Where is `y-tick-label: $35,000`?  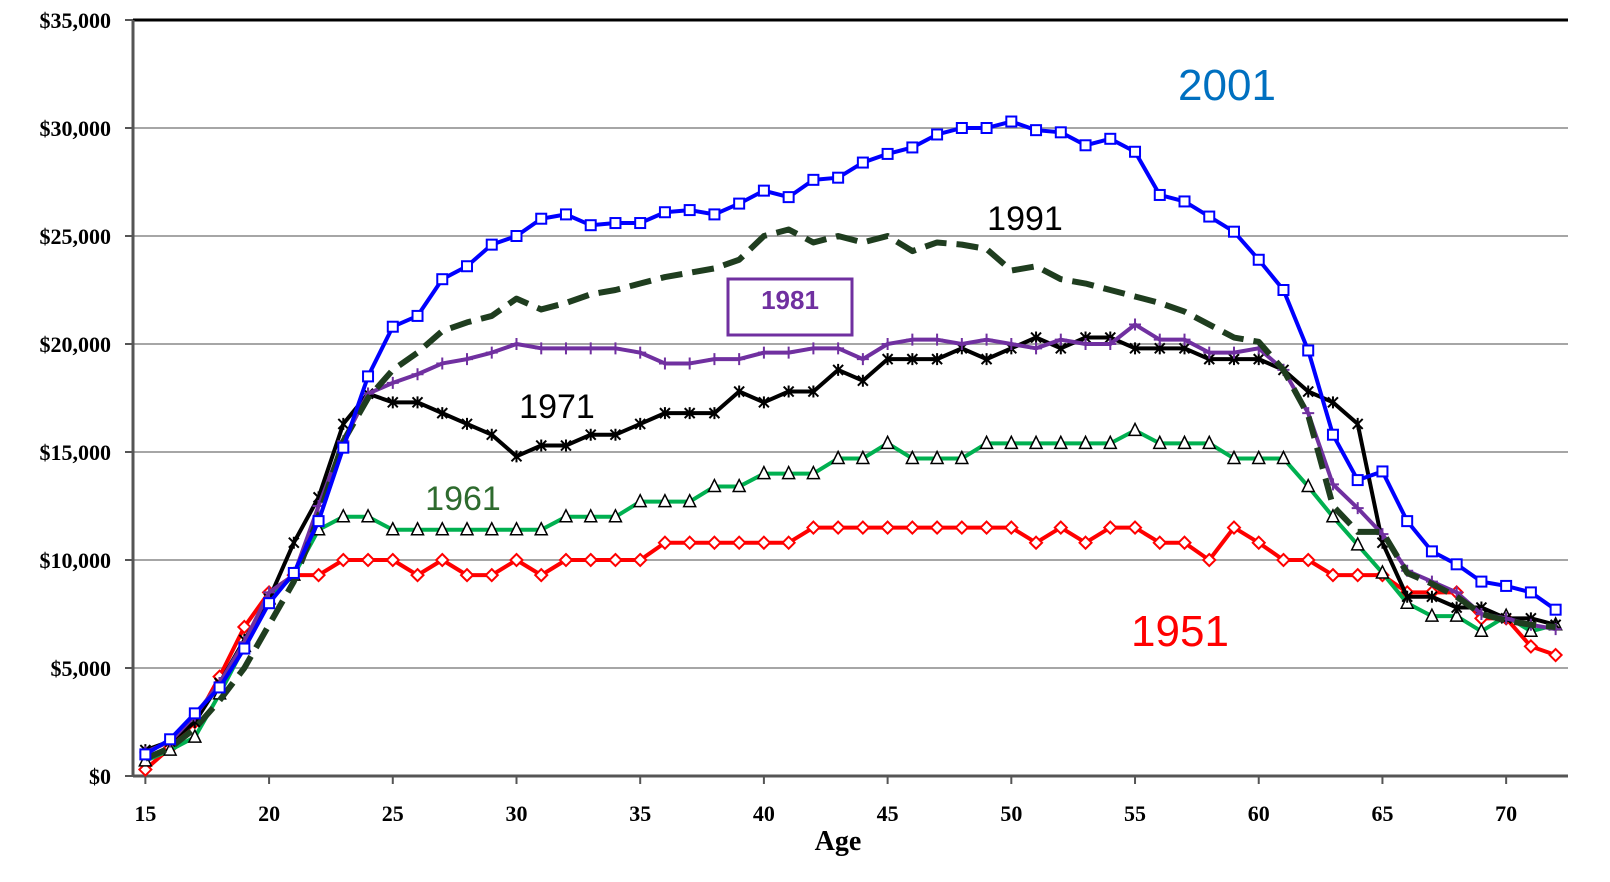
y-tick-label: $35,000 is located at coordinates (76, 20).